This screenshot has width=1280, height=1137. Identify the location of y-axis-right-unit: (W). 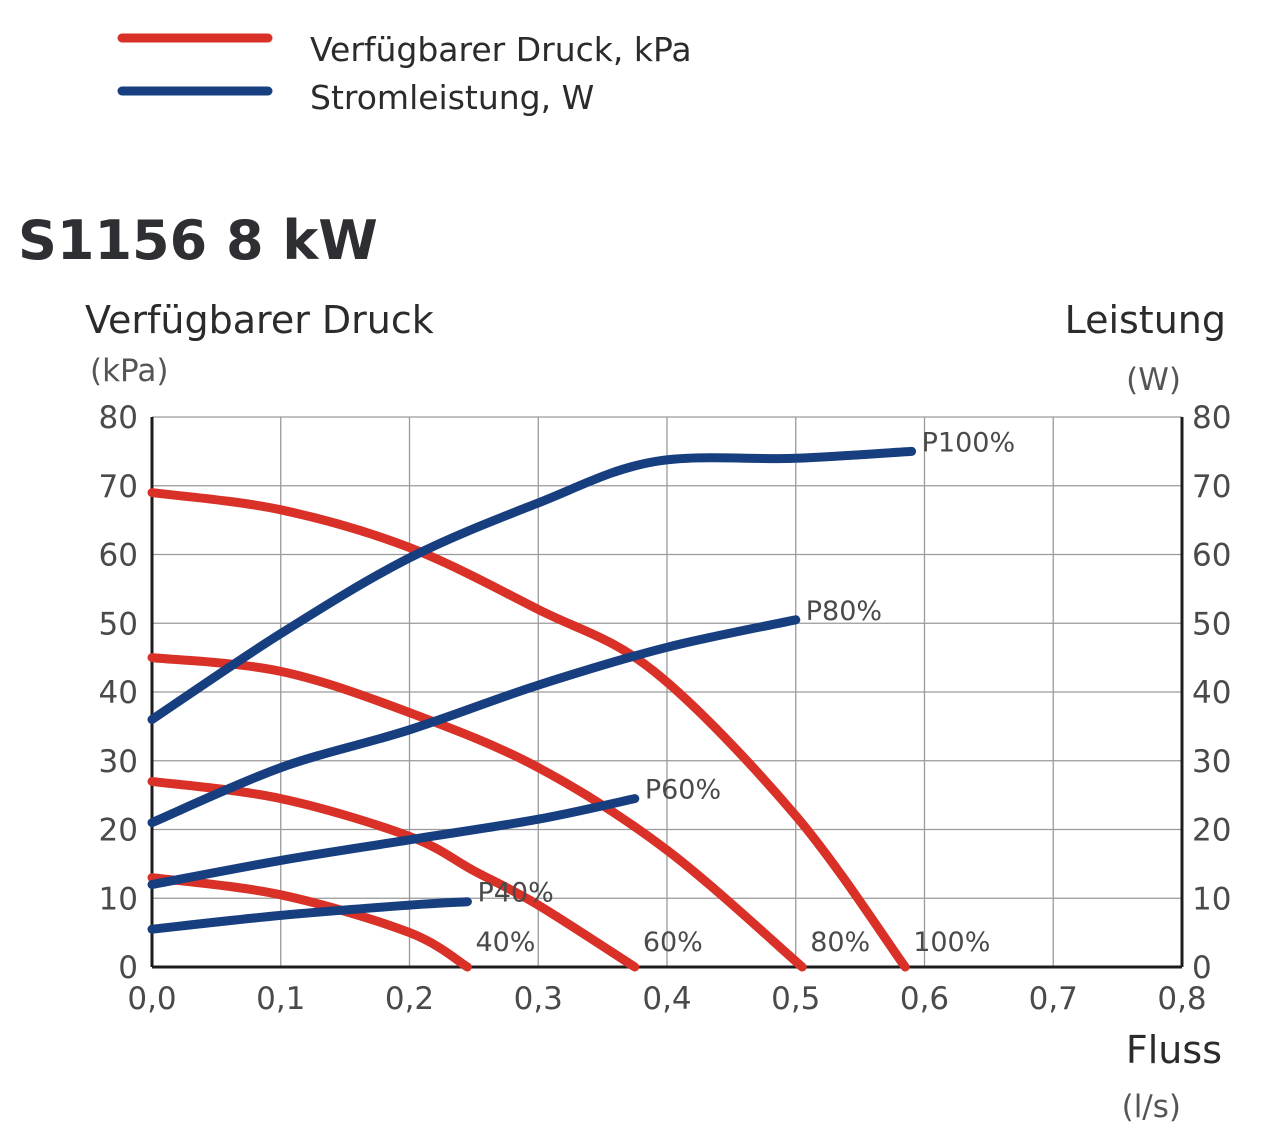
(1153, 380).